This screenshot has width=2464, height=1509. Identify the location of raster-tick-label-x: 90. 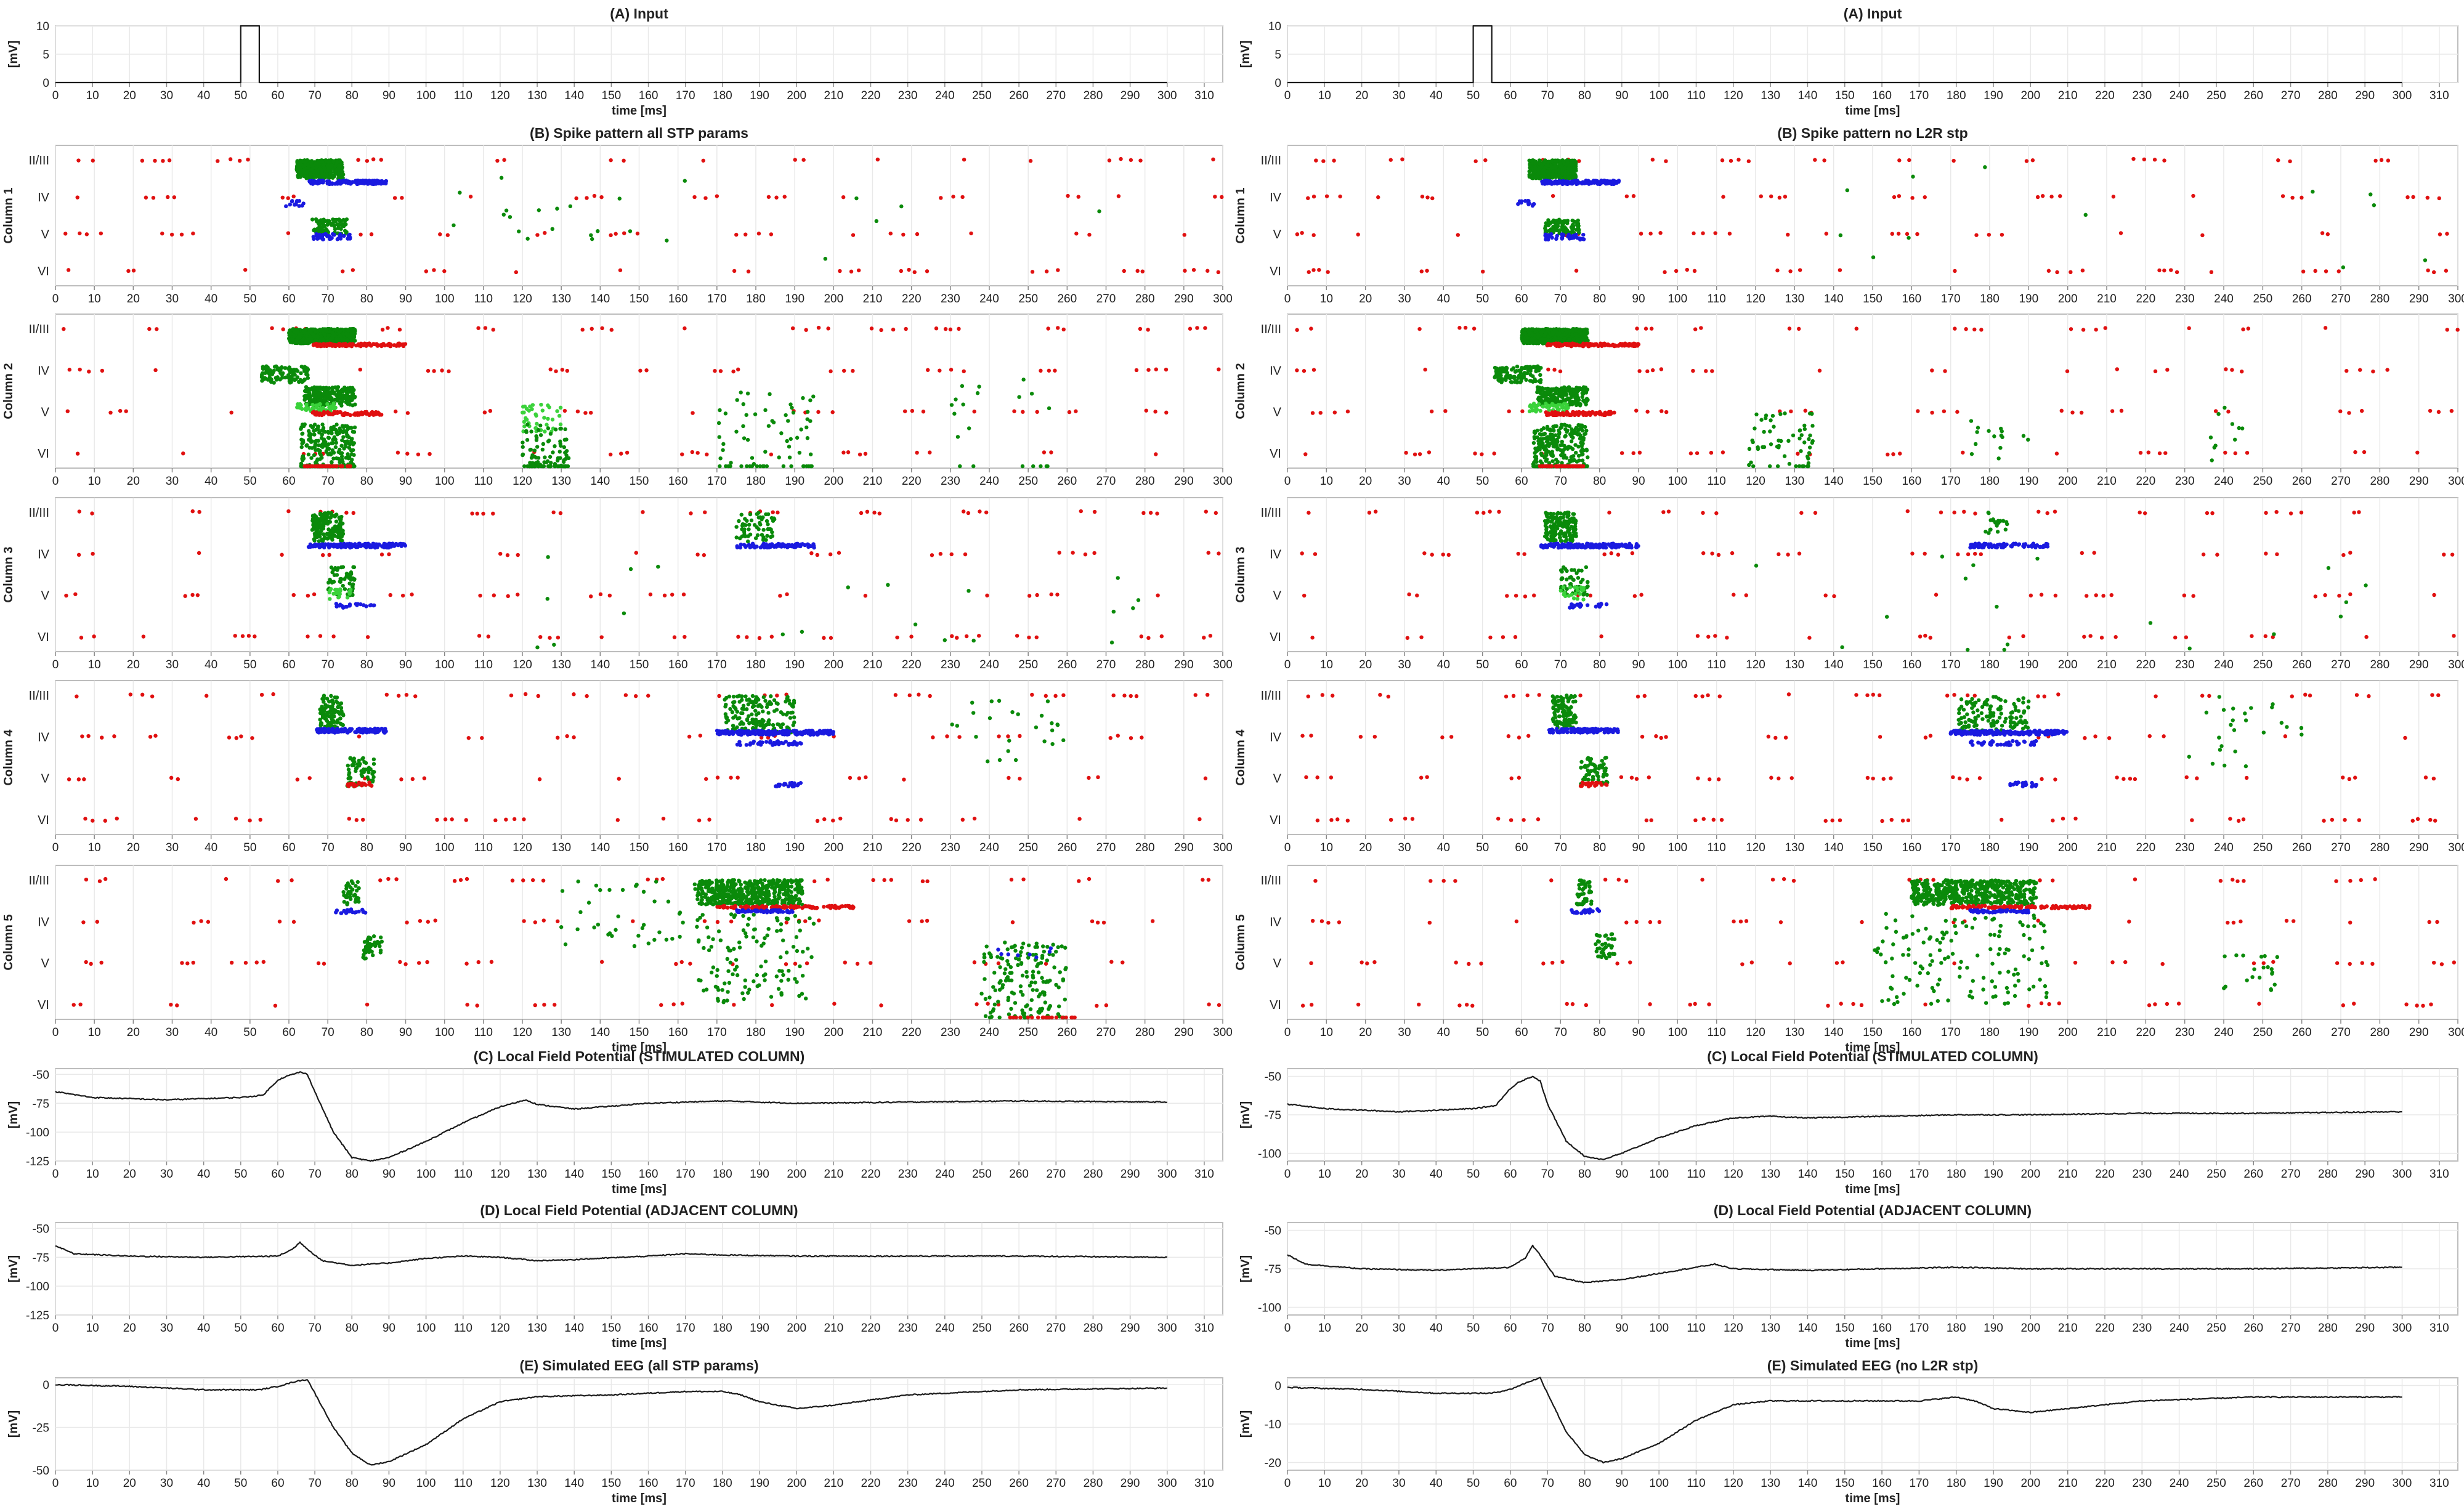
(405, 481).